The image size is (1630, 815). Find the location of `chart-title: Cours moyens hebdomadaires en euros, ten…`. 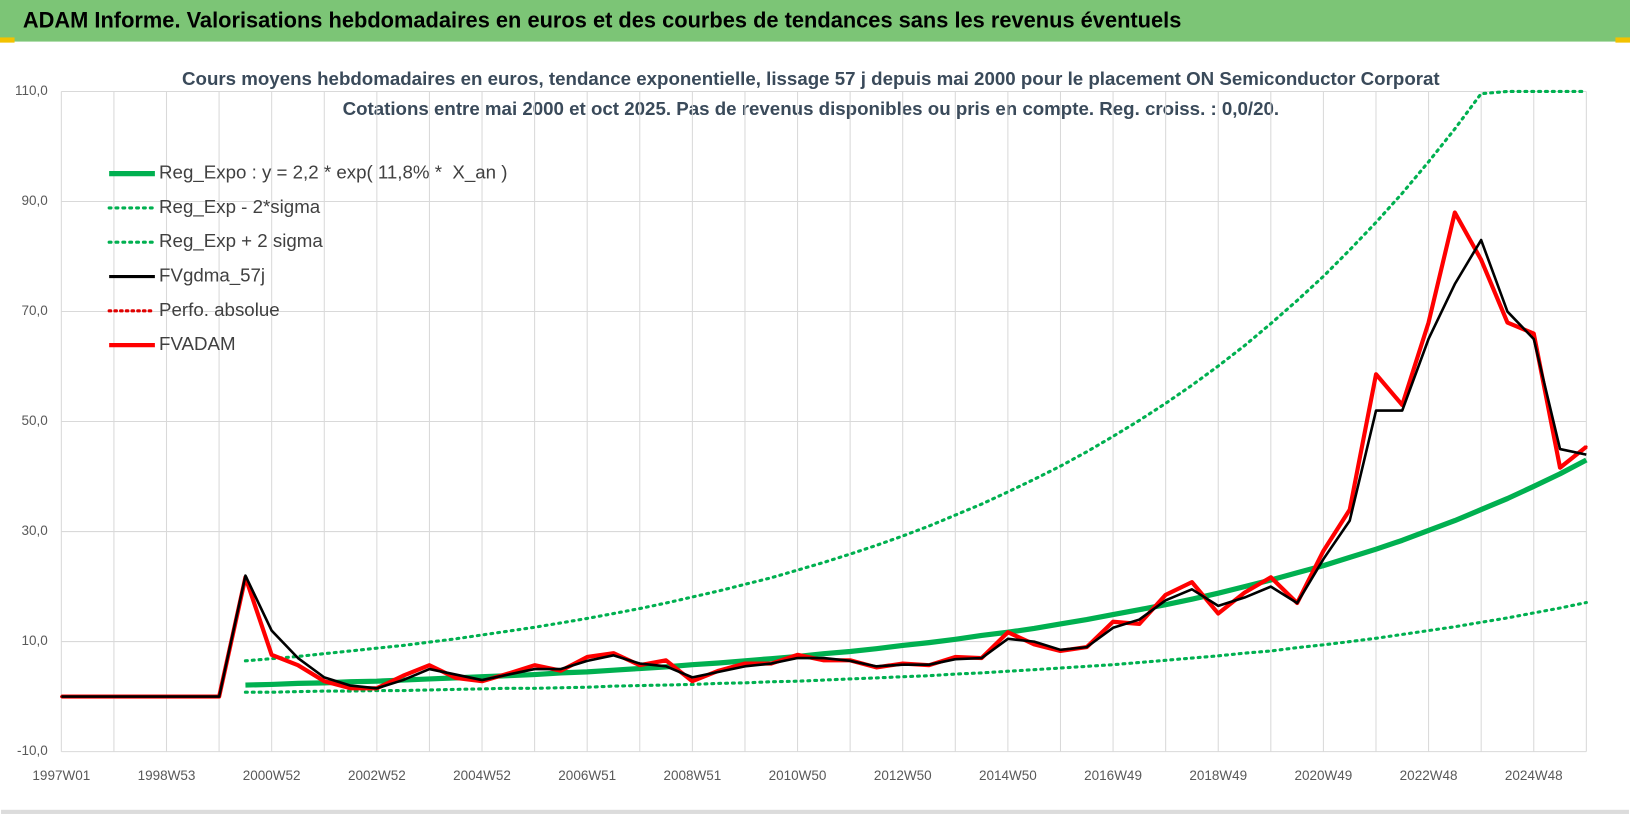

chart-title: Cours moyens hebdomadaires en euros, ten… is located at coordinates (811, 78).